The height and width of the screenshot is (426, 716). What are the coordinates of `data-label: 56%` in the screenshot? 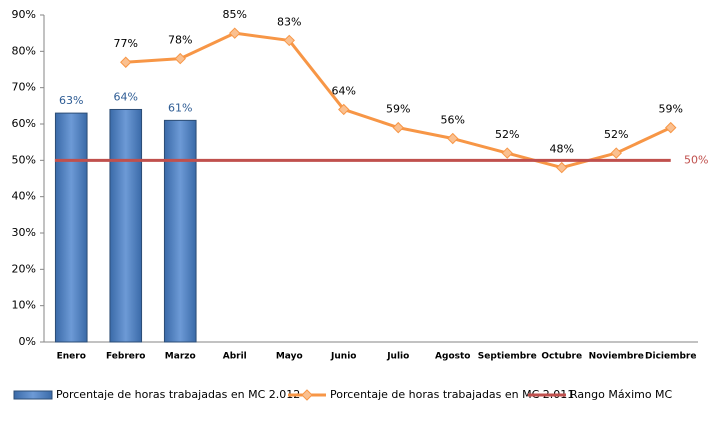 It's located at (453, 120).